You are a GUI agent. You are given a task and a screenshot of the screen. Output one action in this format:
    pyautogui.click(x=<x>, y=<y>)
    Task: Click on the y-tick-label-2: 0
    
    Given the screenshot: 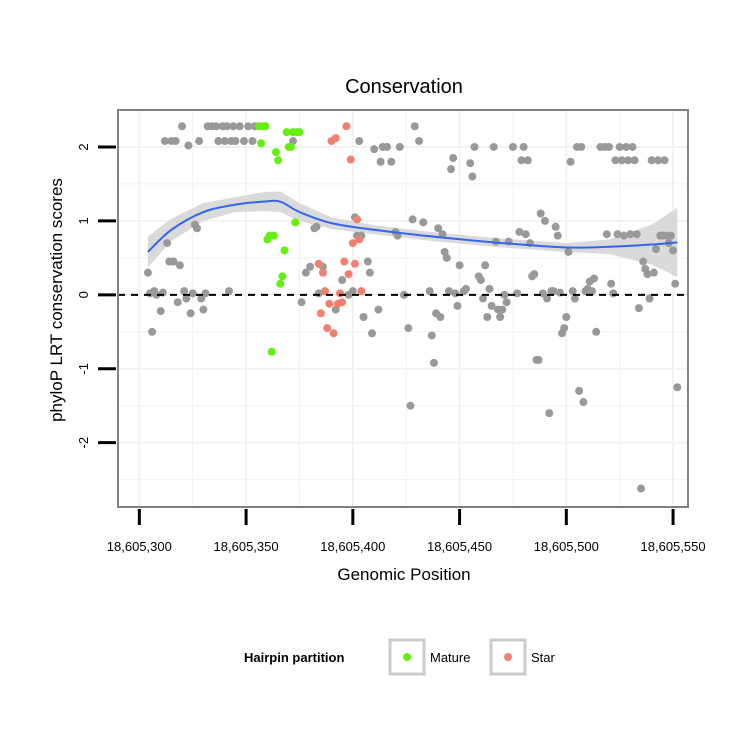 What is the action you would take?
    pyautogui.click(x=83, y=294)
    